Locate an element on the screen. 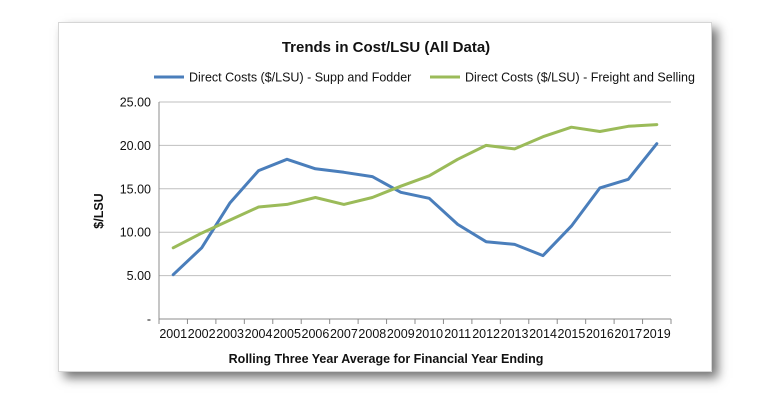 This screenshot has height=402, width=768. x-tick-label: 2012 is located at coordinates (486, 334).